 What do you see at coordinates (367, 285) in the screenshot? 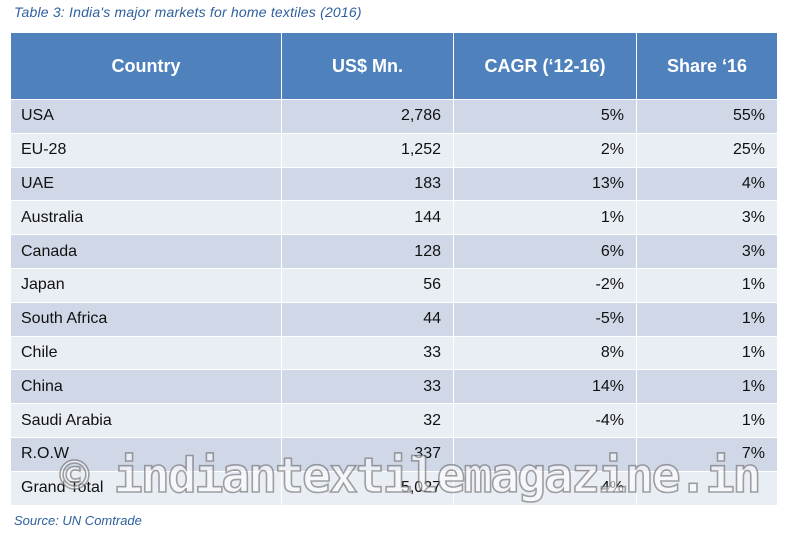
I see `cell-usd: 56` at bounding box center [367, 285].